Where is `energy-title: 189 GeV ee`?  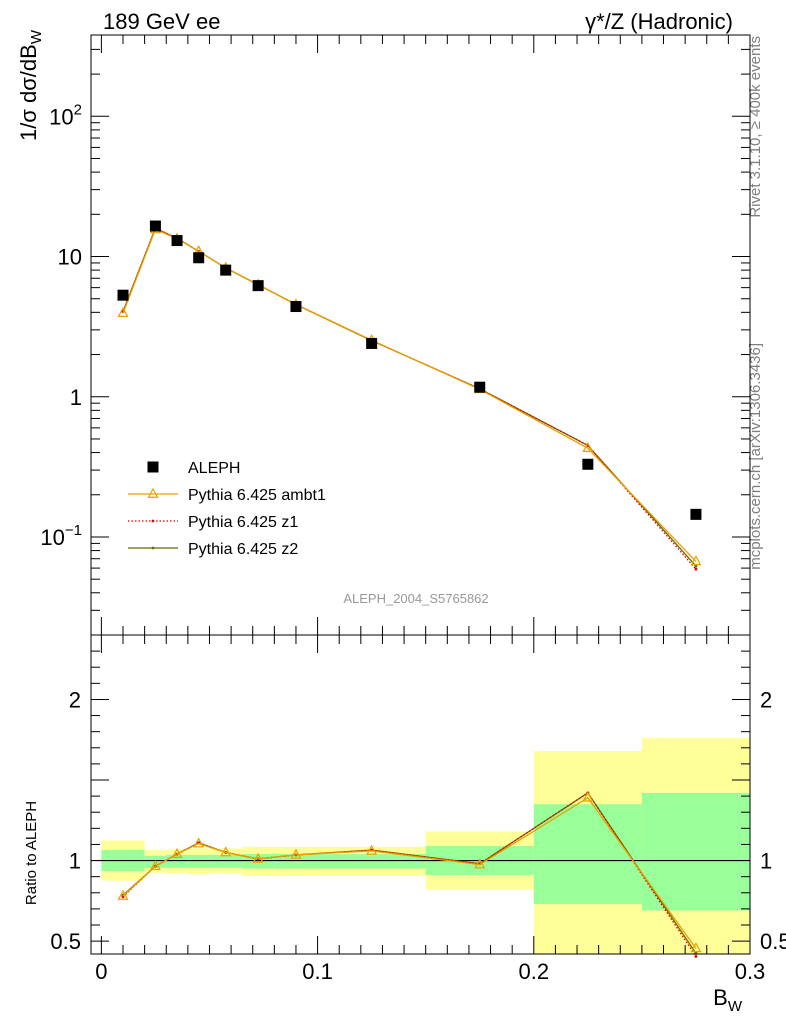 energy-title: 189 GeV ee is located at coordinates (161, 21).